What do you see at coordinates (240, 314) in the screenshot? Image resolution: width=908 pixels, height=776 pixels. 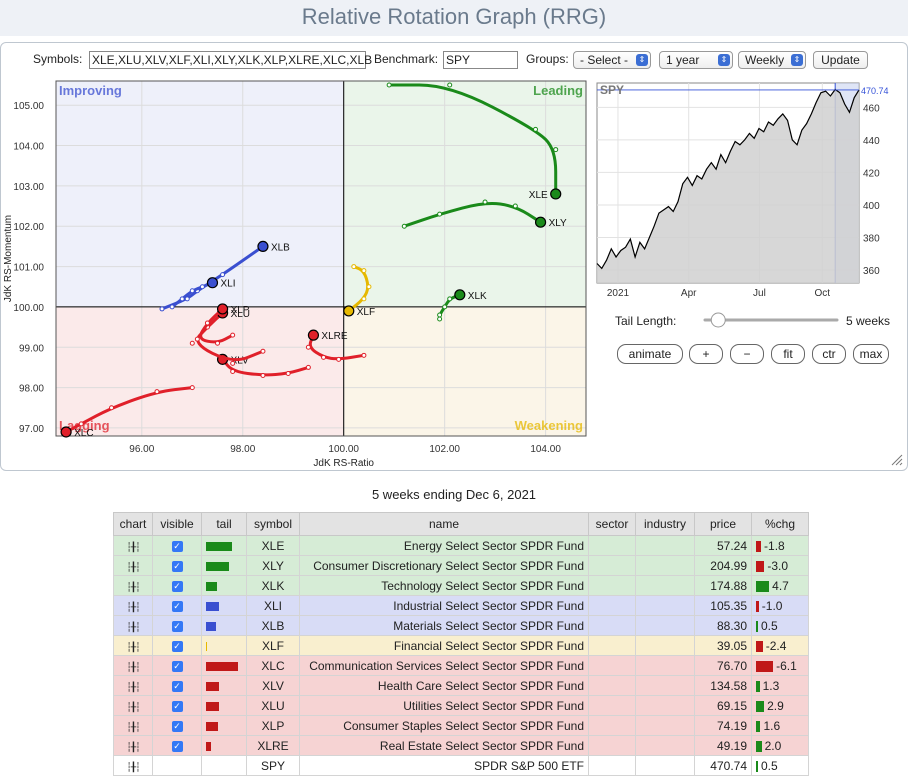 I see `series-label-xlu: XLU` at bounding box center [240, 314].